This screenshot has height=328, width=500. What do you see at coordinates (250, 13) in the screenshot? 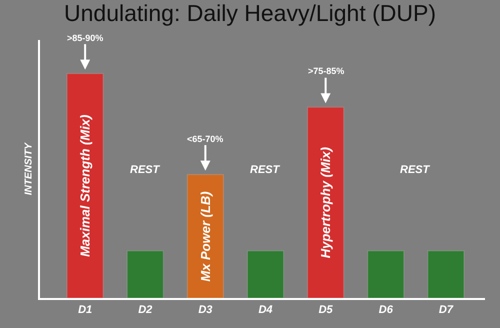
I see `chart-title: Undulating: Daily Heavy/Light (DUP)` at bounding box center [250, 13].